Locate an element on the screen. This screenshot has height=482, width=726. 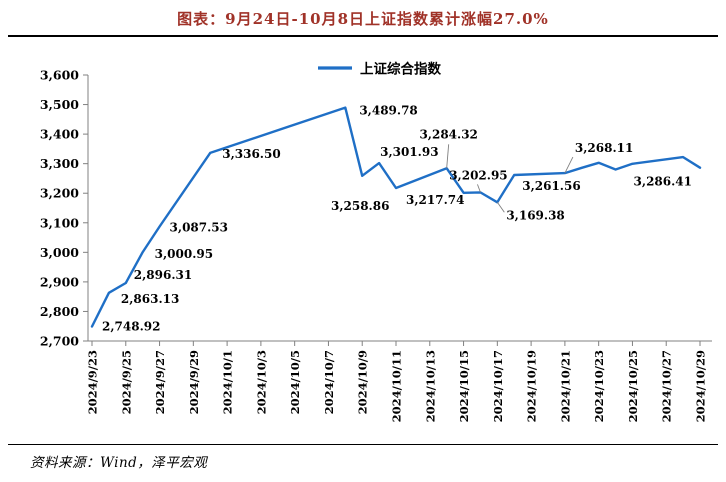
svg-text: 3,301.93 is located at coordinates (409, 152).